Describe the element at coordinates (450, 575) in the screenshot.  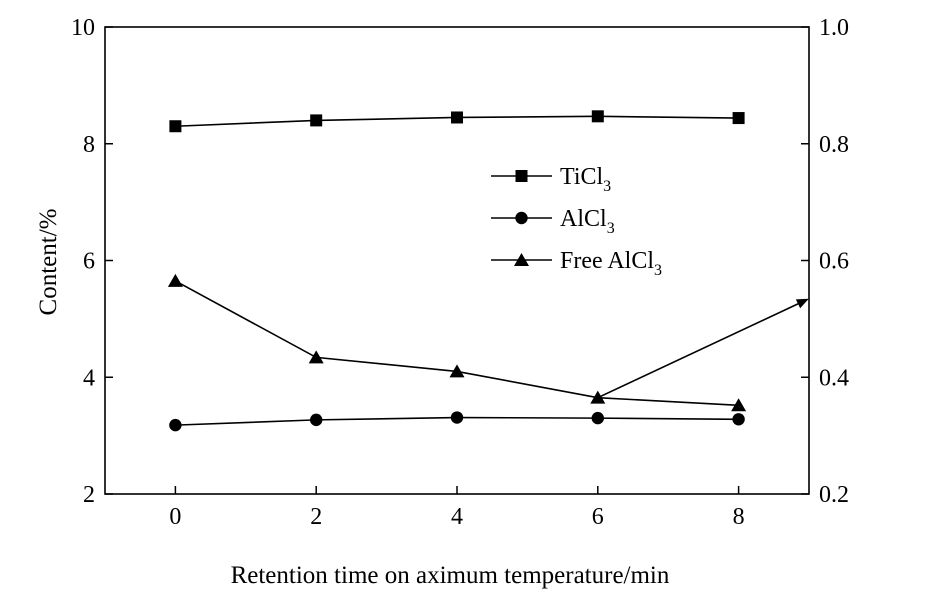
I see `x-axis-title: Retention time on aximum temperature/min` at that location.